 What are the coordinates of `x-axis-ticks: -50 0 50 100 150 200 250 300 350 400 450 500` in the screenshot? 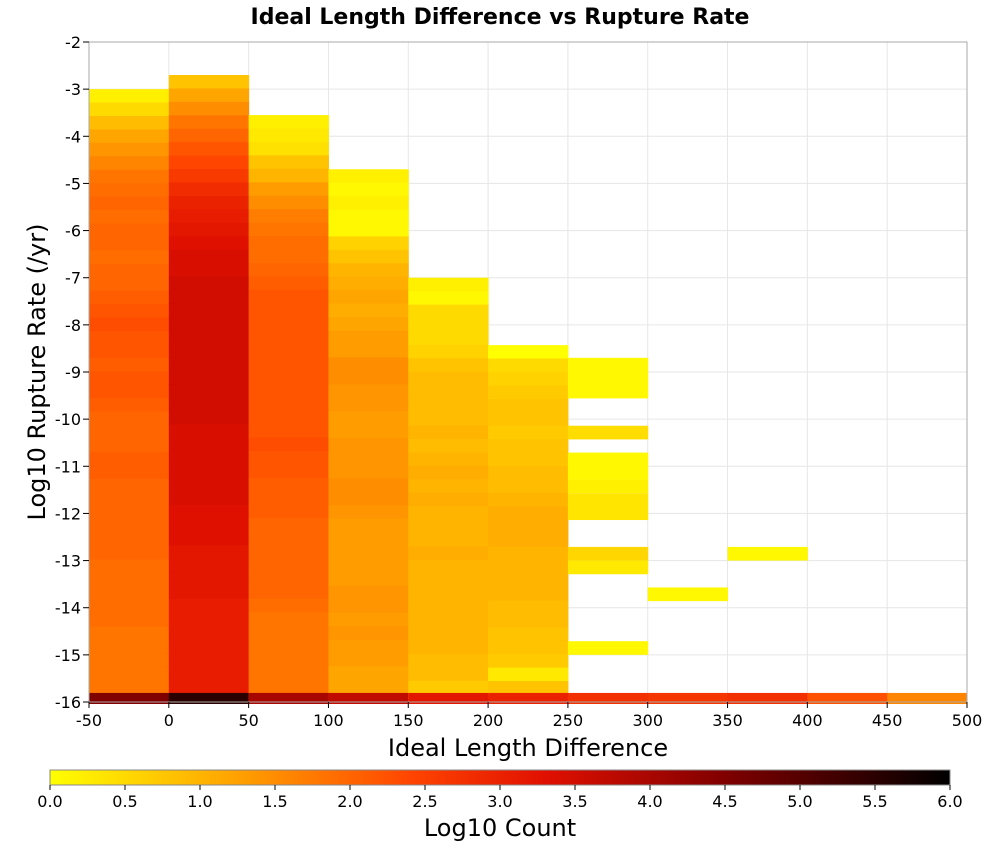 It's located at (529, 716).